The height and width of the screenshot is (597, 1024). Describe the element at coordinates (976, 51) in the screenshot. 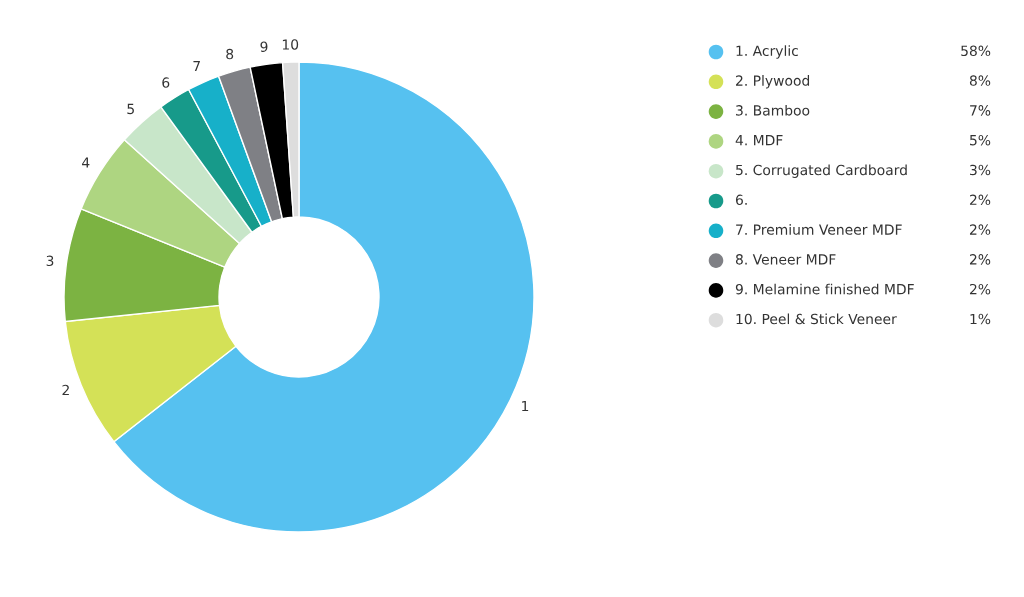

I see `data-label: 58%` at that location.